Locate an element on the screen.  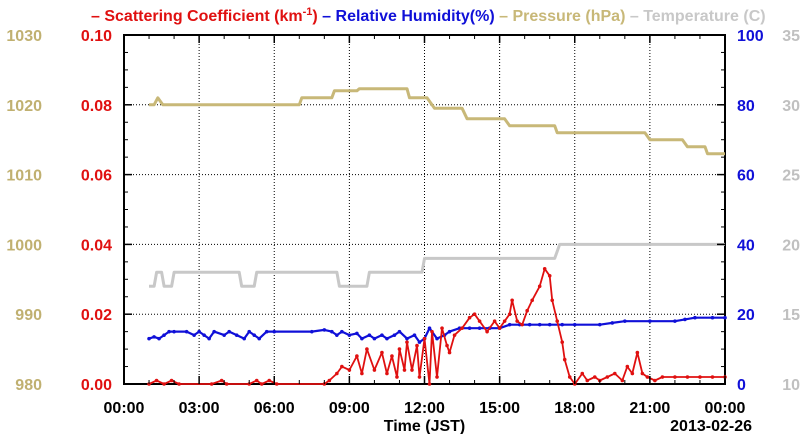
x-tick-label: 09:00 is located at coordinates (349, 408).